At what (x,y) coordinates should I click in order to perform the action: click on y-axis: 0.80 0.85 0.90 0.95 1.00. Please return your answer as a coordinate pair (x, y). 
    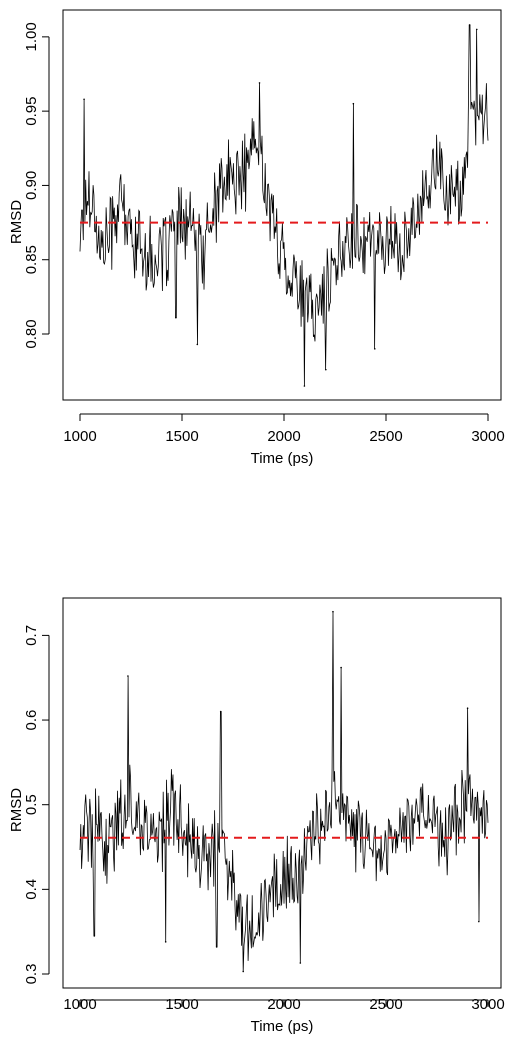
    Looking at the image, I should click on (36, 185).